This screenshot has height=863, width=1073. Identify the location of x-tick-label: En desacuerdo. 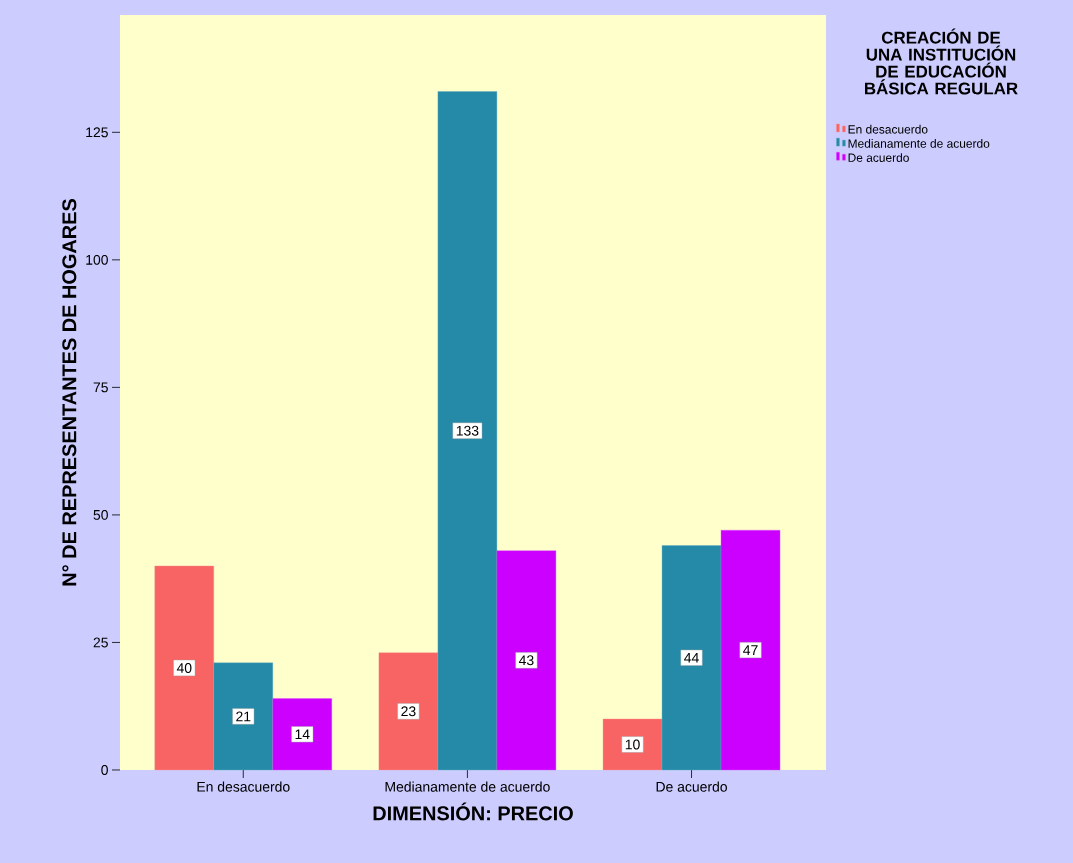
(243, 786).